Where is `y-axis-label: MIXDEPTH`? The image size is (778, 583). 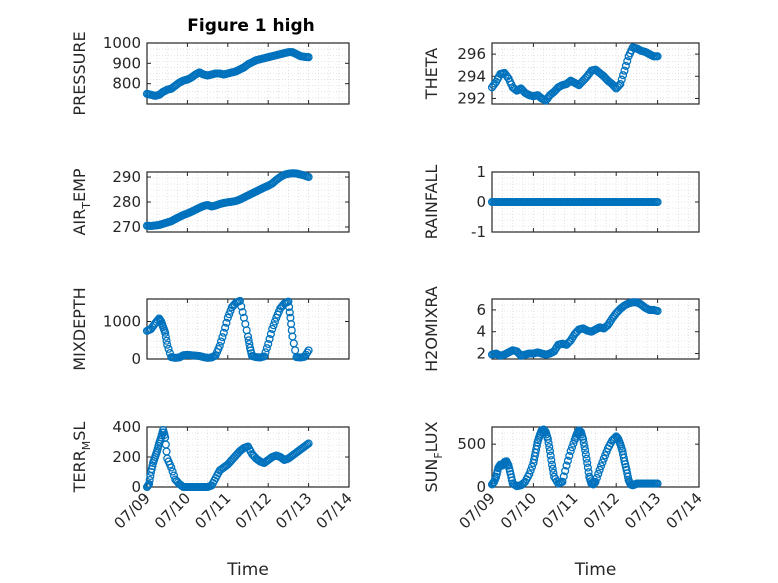 y-axis-label: MIXDEPTH is located at coordinates (79, 328).